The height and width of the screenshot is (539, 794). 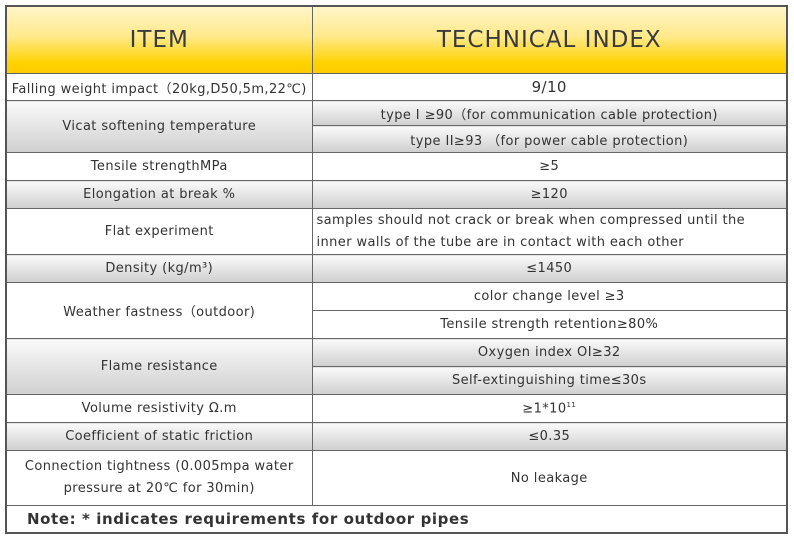 What do you see at coordinates (159, 436) in the screenshot?
I see `item-cell: Coefficient of static friction` at bounding box center [159, 436].